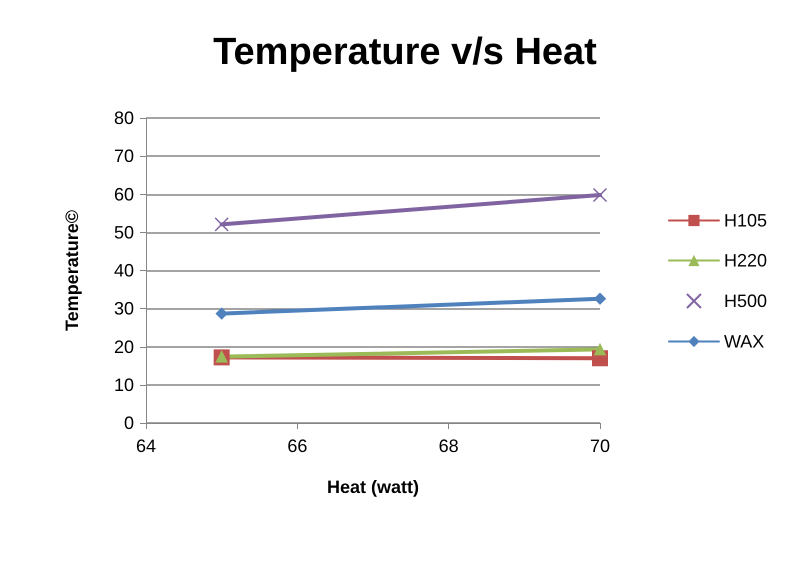 Image resolution: width=787 pixels, height=562 pixels. Describe the element at coordinates (448, 446) in the screenshot. I see `x-tick-label: 68` at that location.